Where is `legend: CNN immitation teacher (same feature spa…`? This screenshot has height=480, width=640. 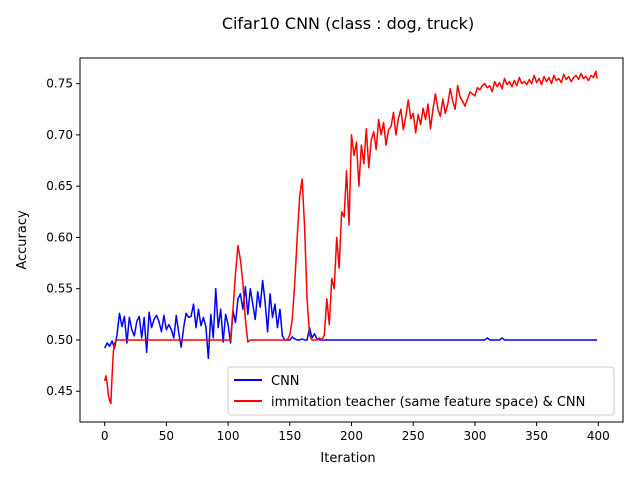 legend: CNN immitation teacher (same feature spa… is located at coordinates (421, 391).